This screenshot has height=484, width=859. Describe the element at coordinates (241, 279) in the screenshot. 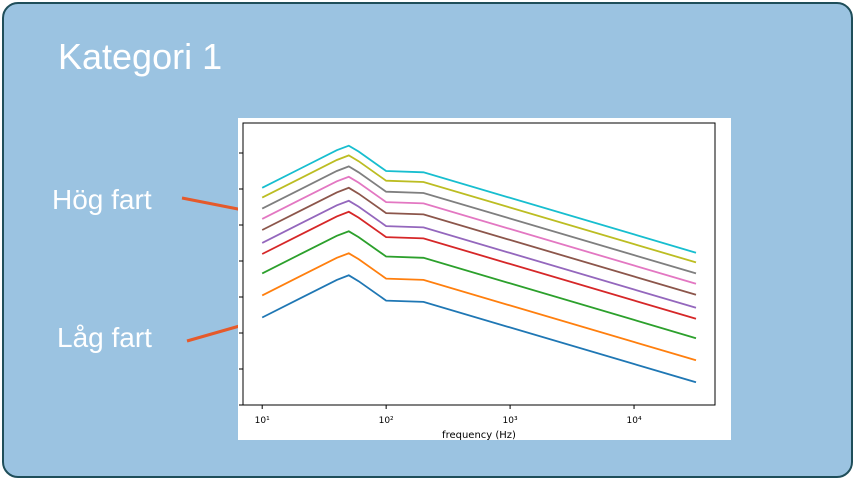

I see `y-ticks` at that location.